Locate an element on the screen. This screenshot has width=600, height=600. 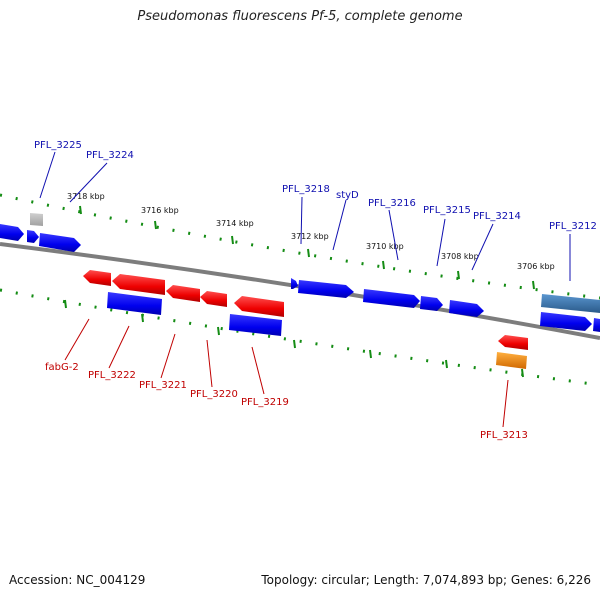
gene-label: PFL_3220 is located at coordinates (214, 394).